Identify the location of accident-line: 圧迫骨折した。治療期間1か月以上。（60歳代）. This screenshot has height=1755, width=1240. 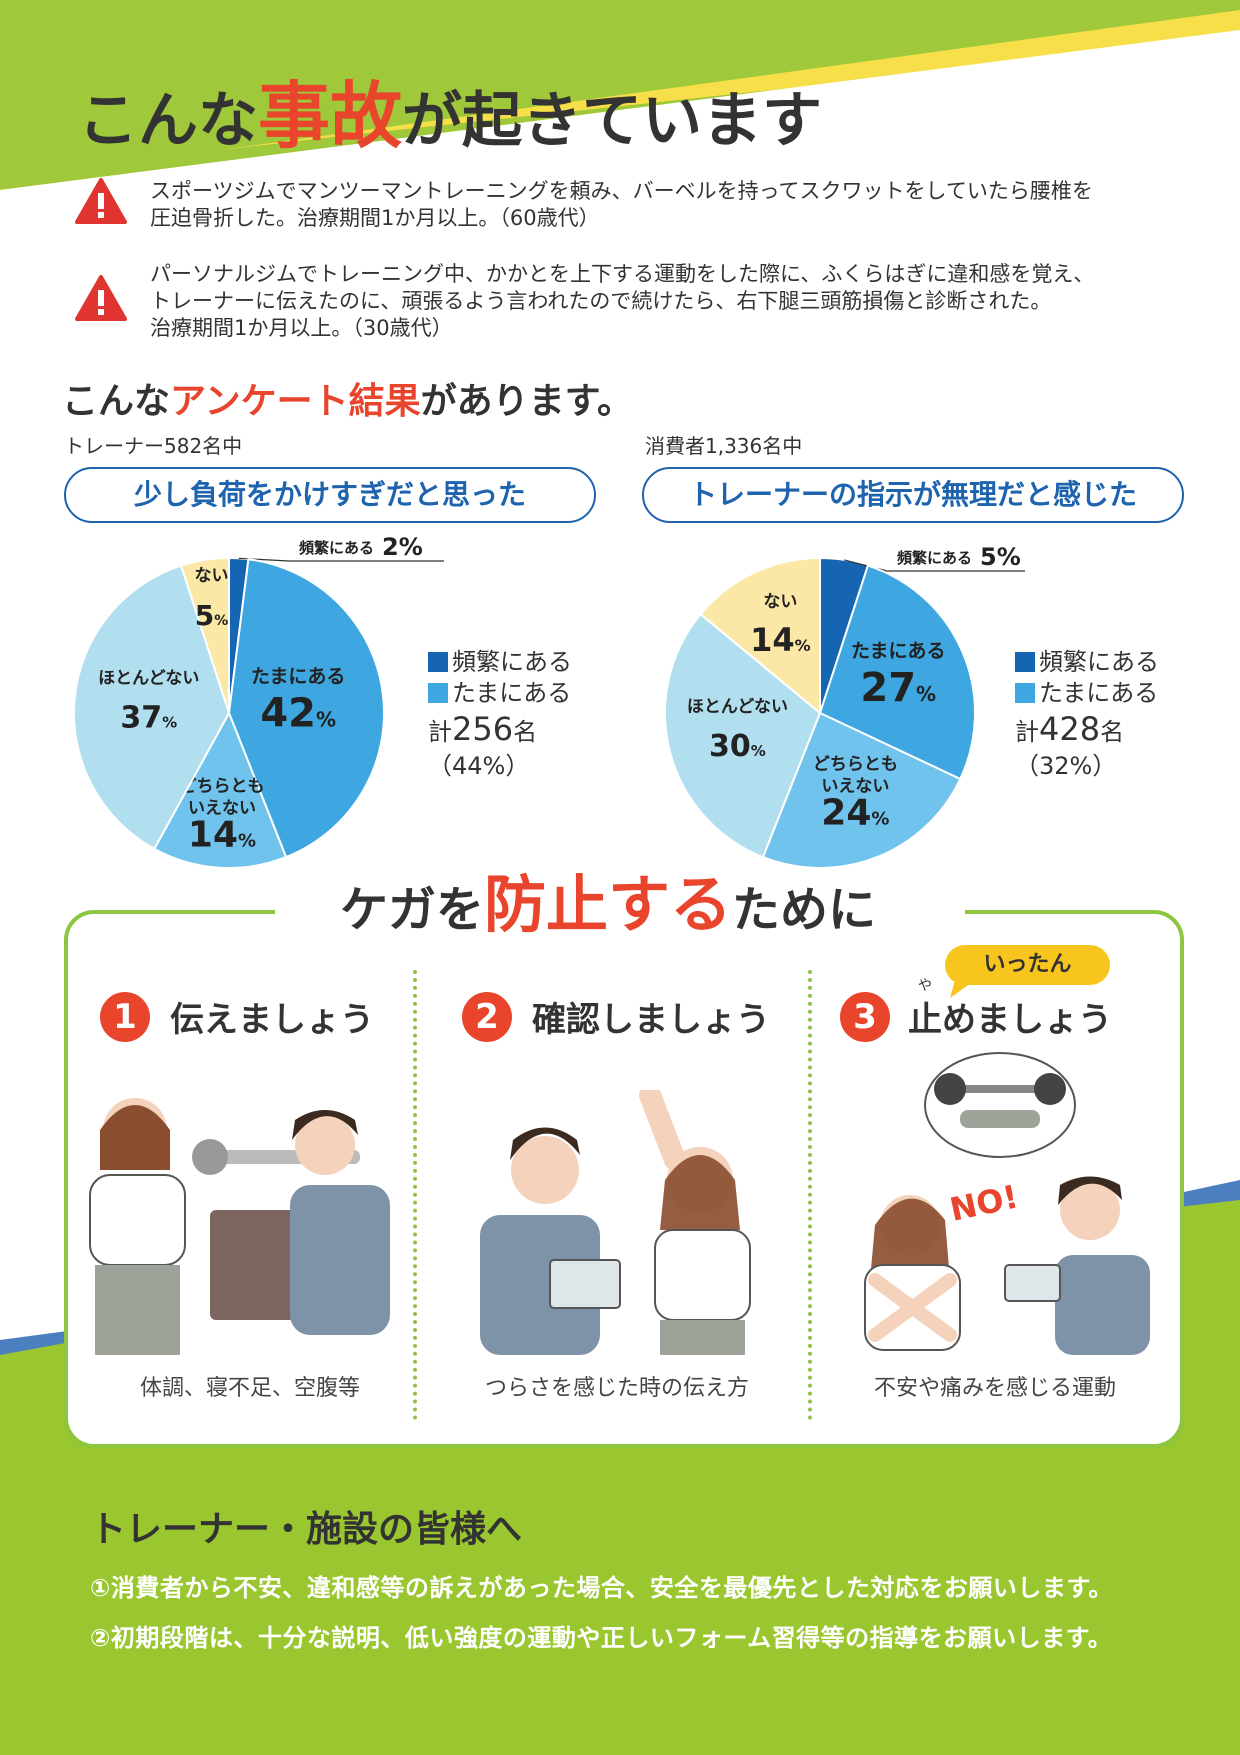
(375, 218).